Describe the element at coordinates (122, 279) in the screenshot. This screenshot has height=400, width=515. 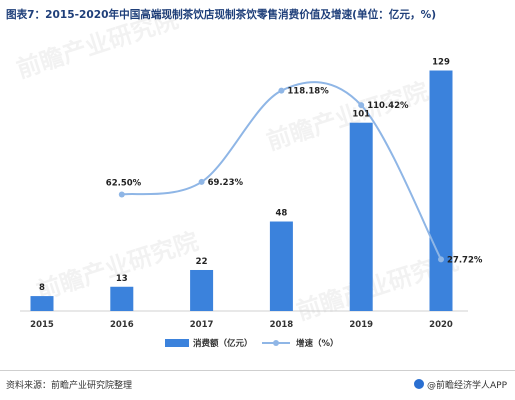
I see `bar-label-2016: 13` at that location.